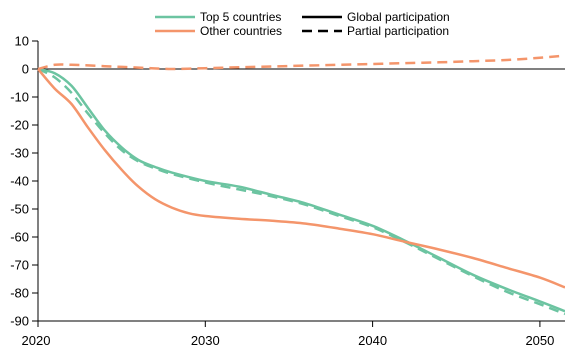 The height and width of the screenshot is (350, 565). Describe the element at coordinates (241, 31) in the screenshot. I see `legend-label-others: Other countries` at that location.